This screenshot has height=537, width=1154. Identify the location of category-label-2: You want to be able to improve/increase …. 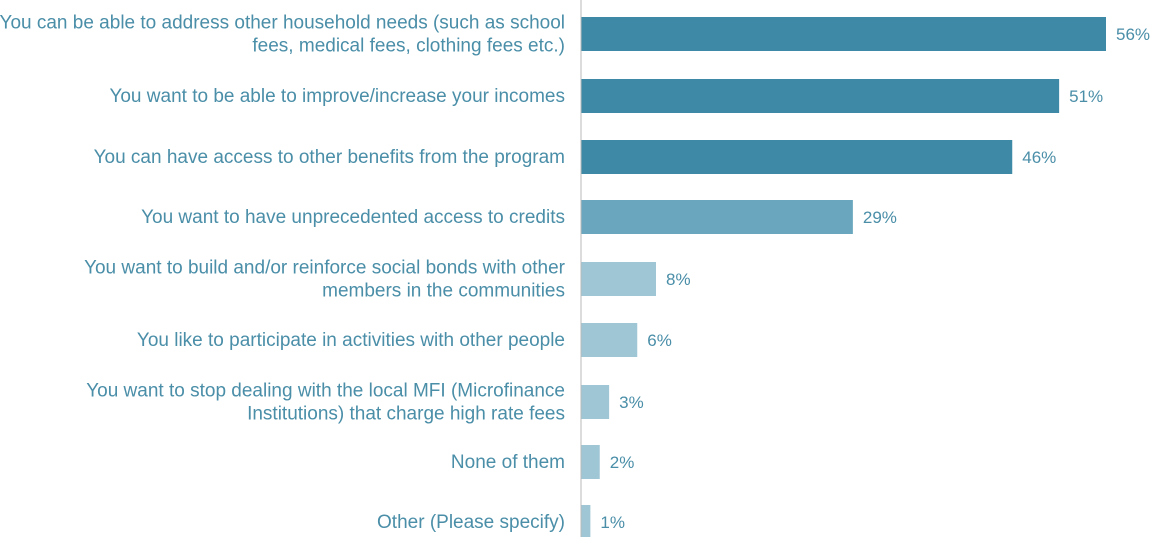
(337, 96).